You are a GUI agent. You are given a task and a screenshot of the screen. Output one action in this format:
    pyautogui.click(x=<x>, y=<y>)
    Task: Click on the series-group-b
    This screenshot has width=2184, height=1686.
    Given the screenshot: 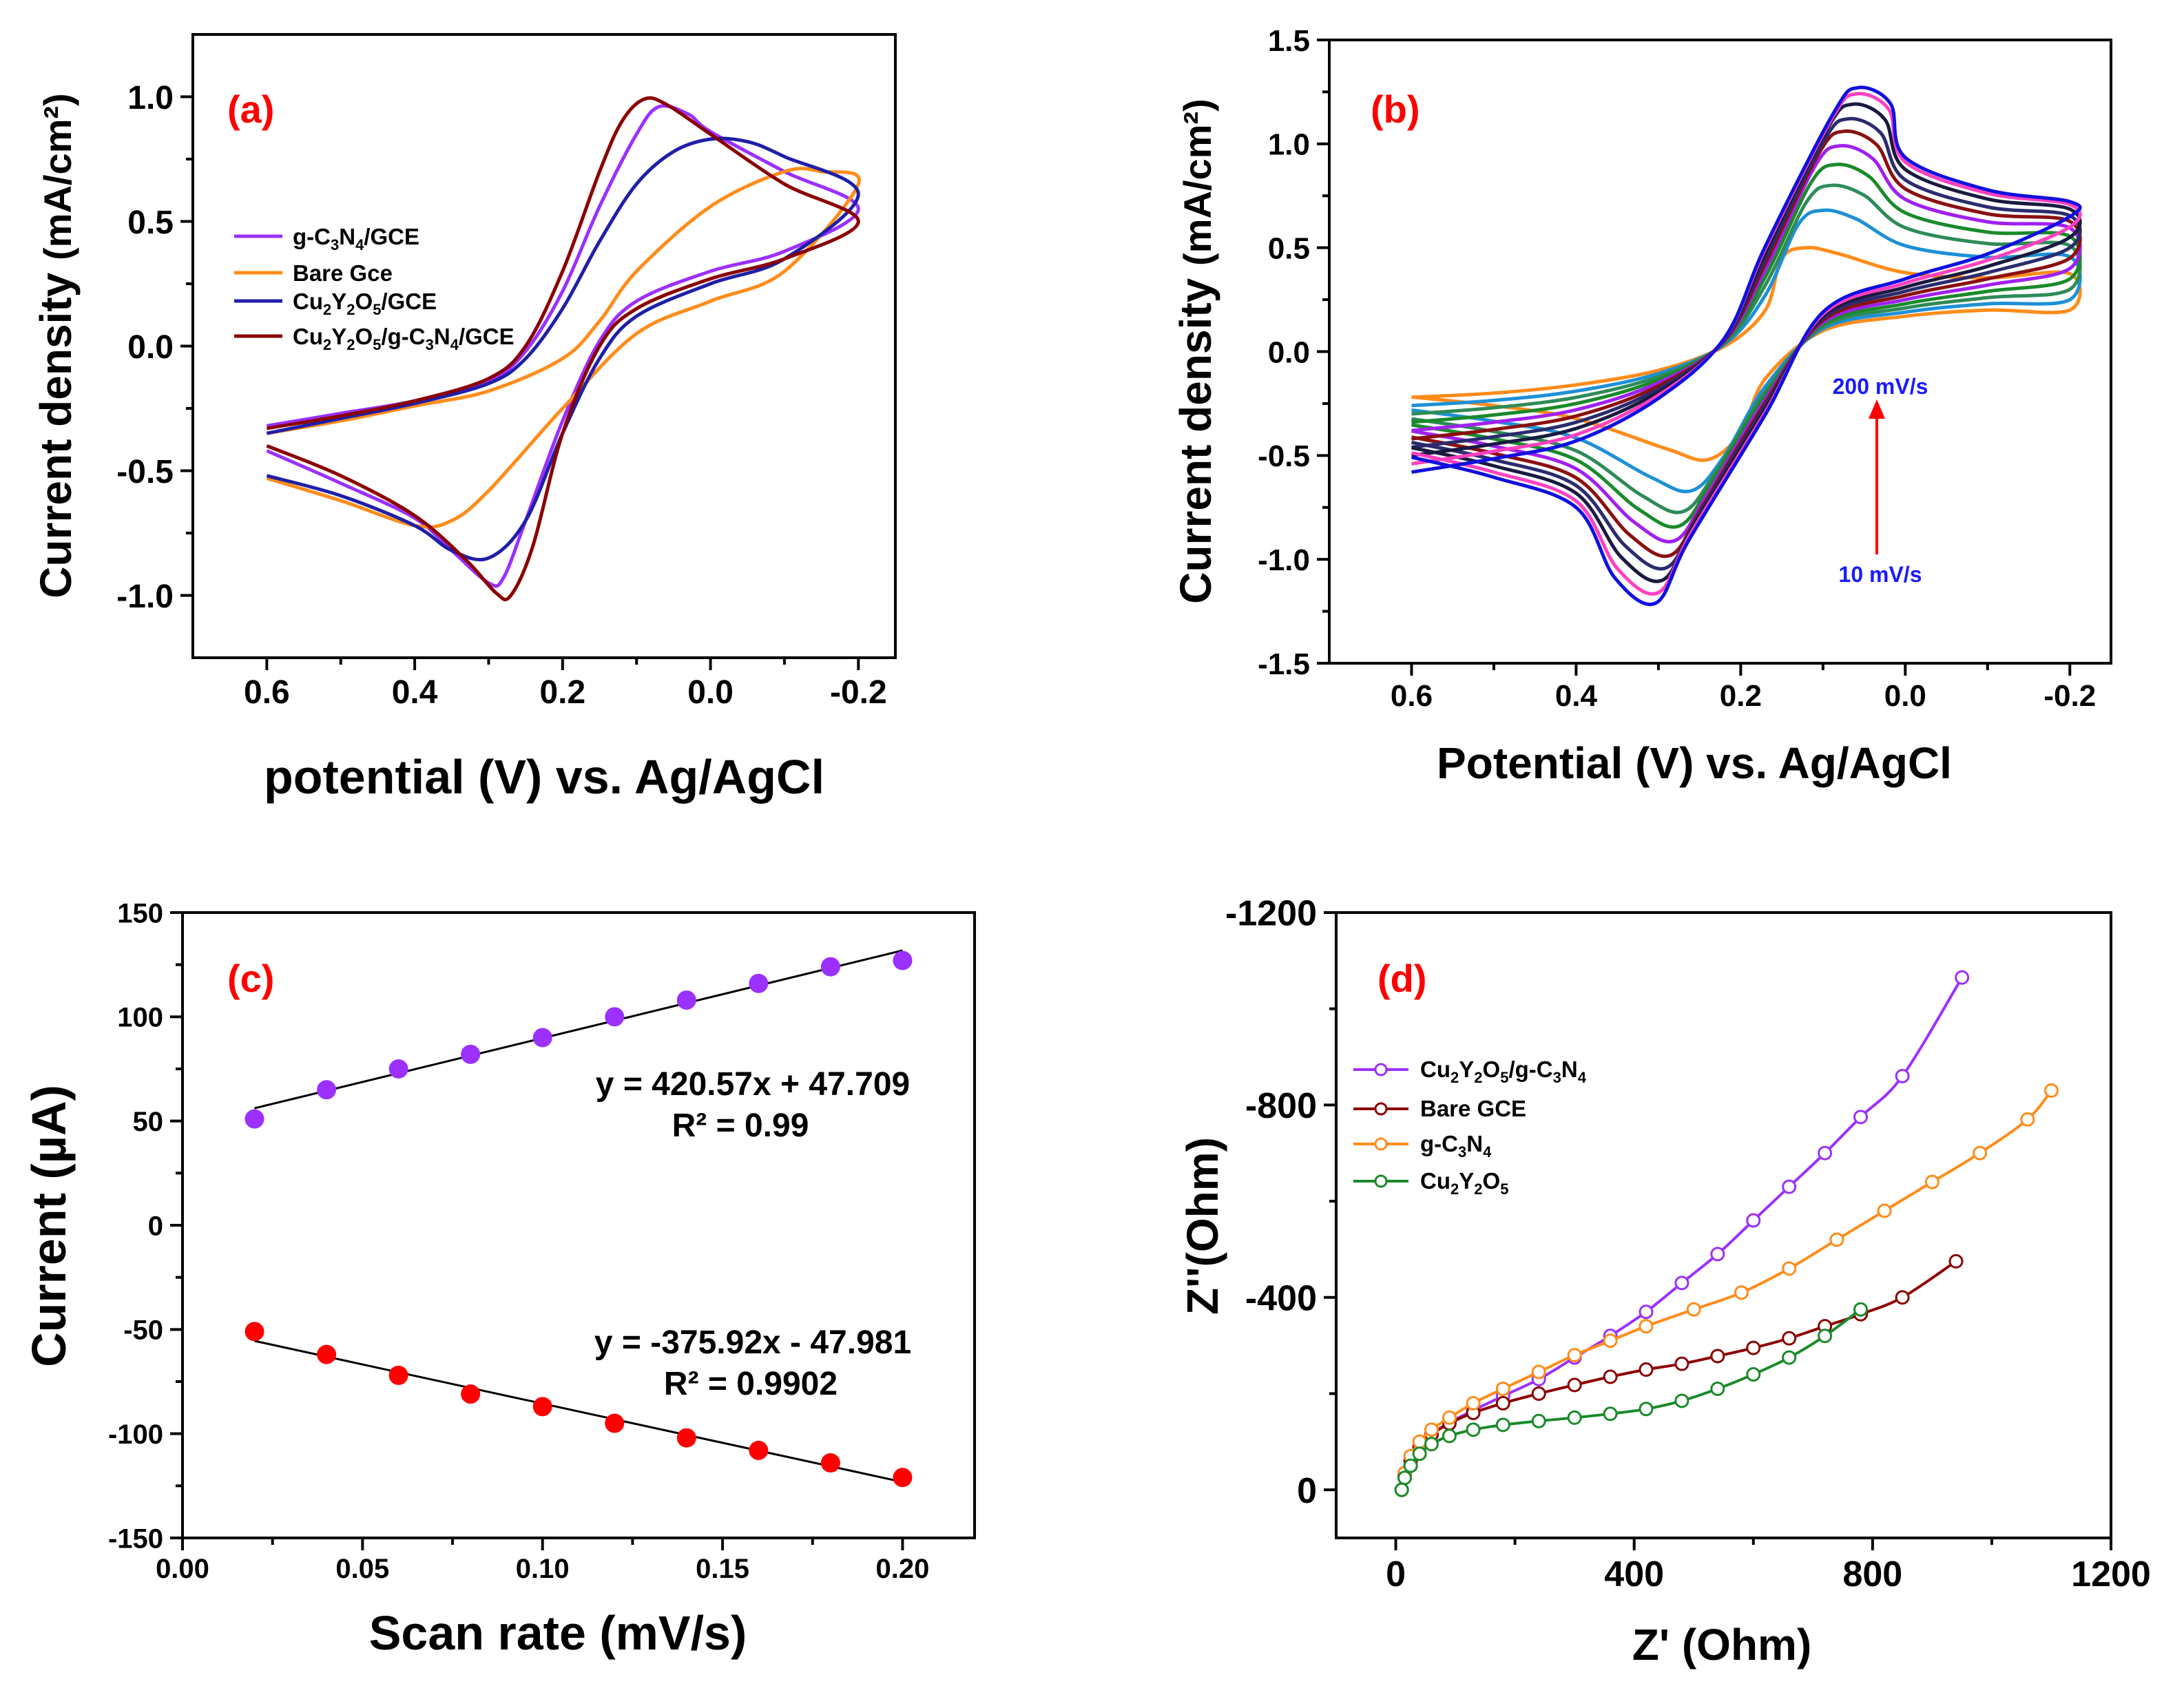 What is the action you would take?
    pyautogui.click(x=1746, y=345)
    